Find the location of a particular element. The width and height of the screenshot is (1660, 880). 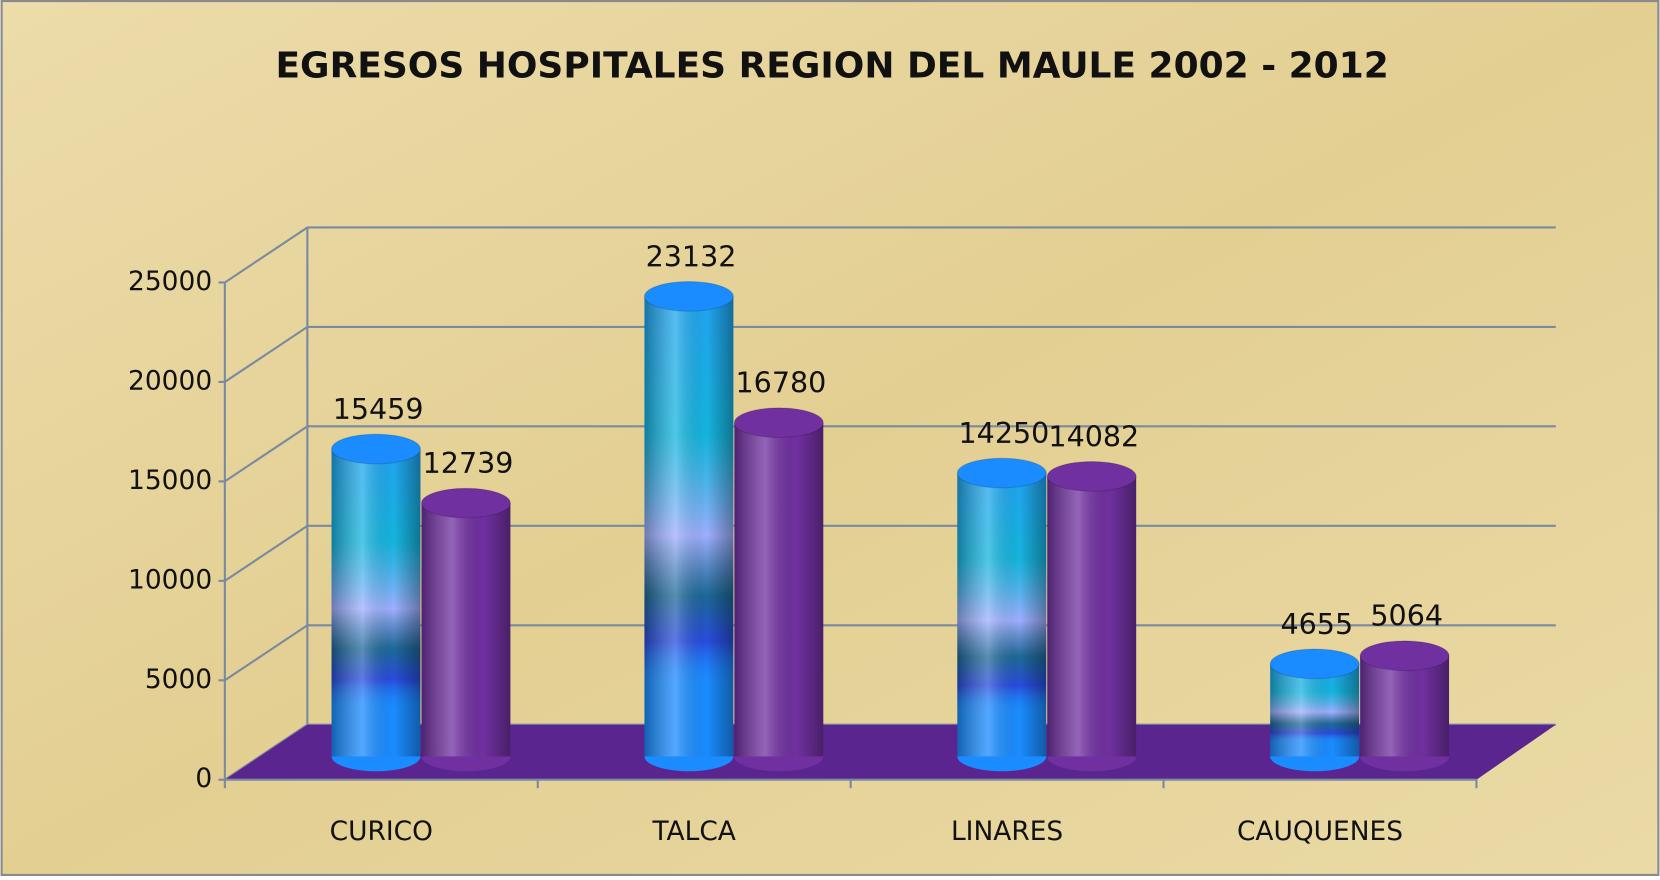

data-label: 14250 is located at coordinates (1003, 433).